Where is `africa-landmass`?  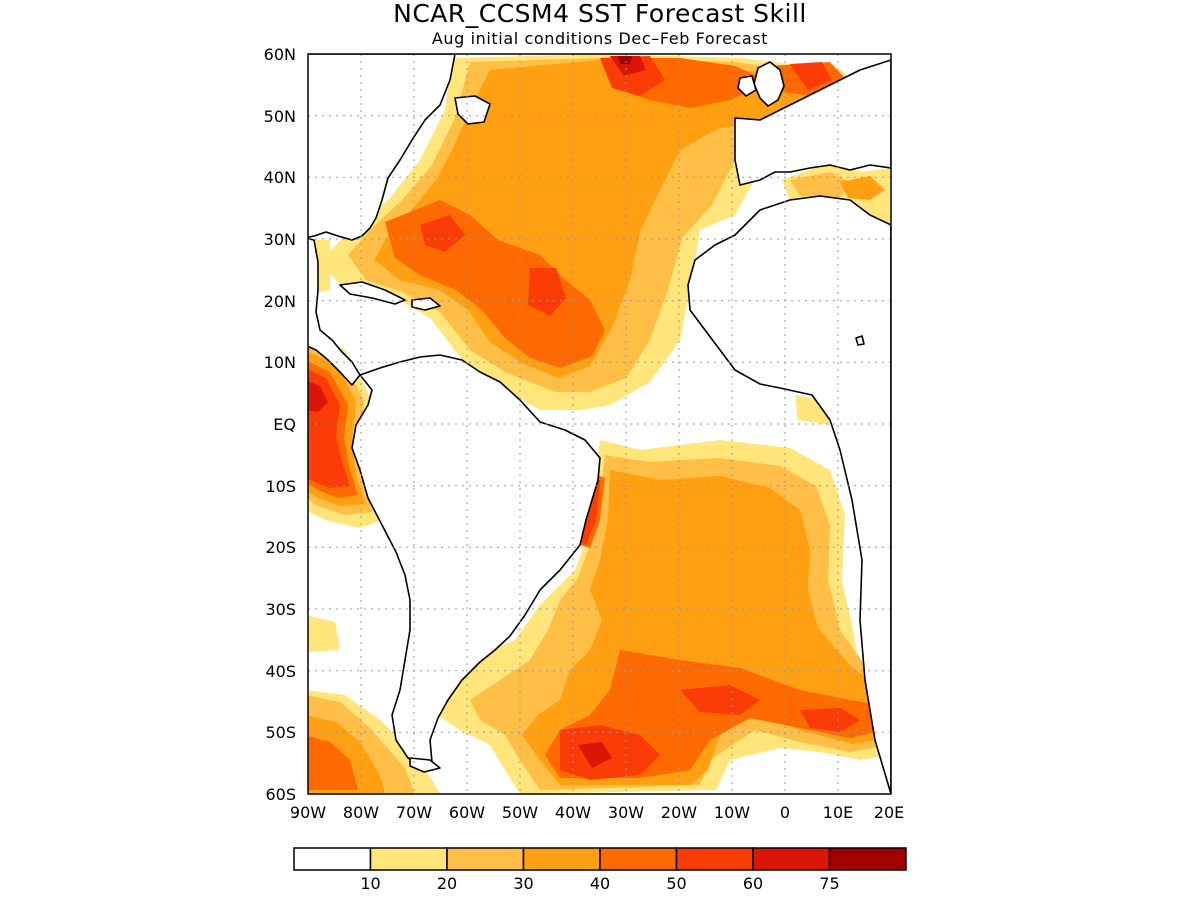 africa-landmass is located at coordinates (789, 494).